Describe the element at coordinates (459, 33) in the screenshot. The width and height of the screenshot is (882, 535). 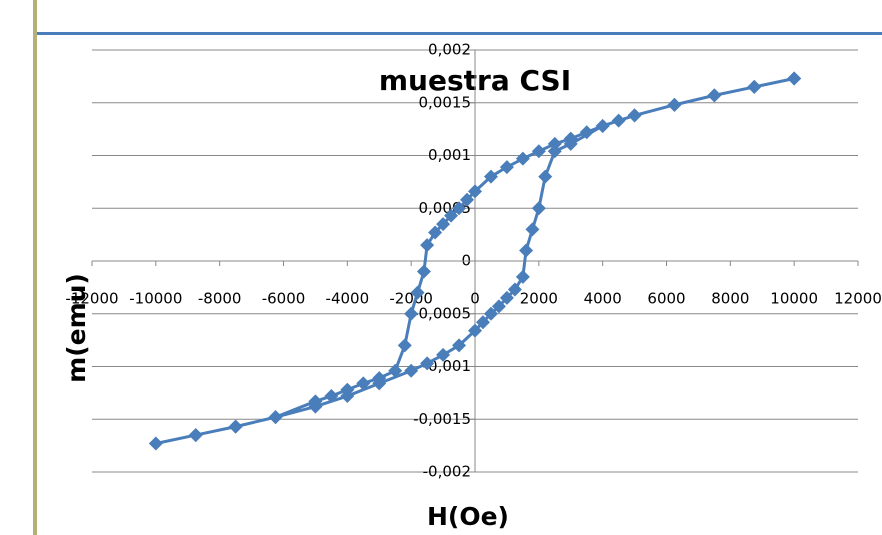
I see `top-border` at that location.